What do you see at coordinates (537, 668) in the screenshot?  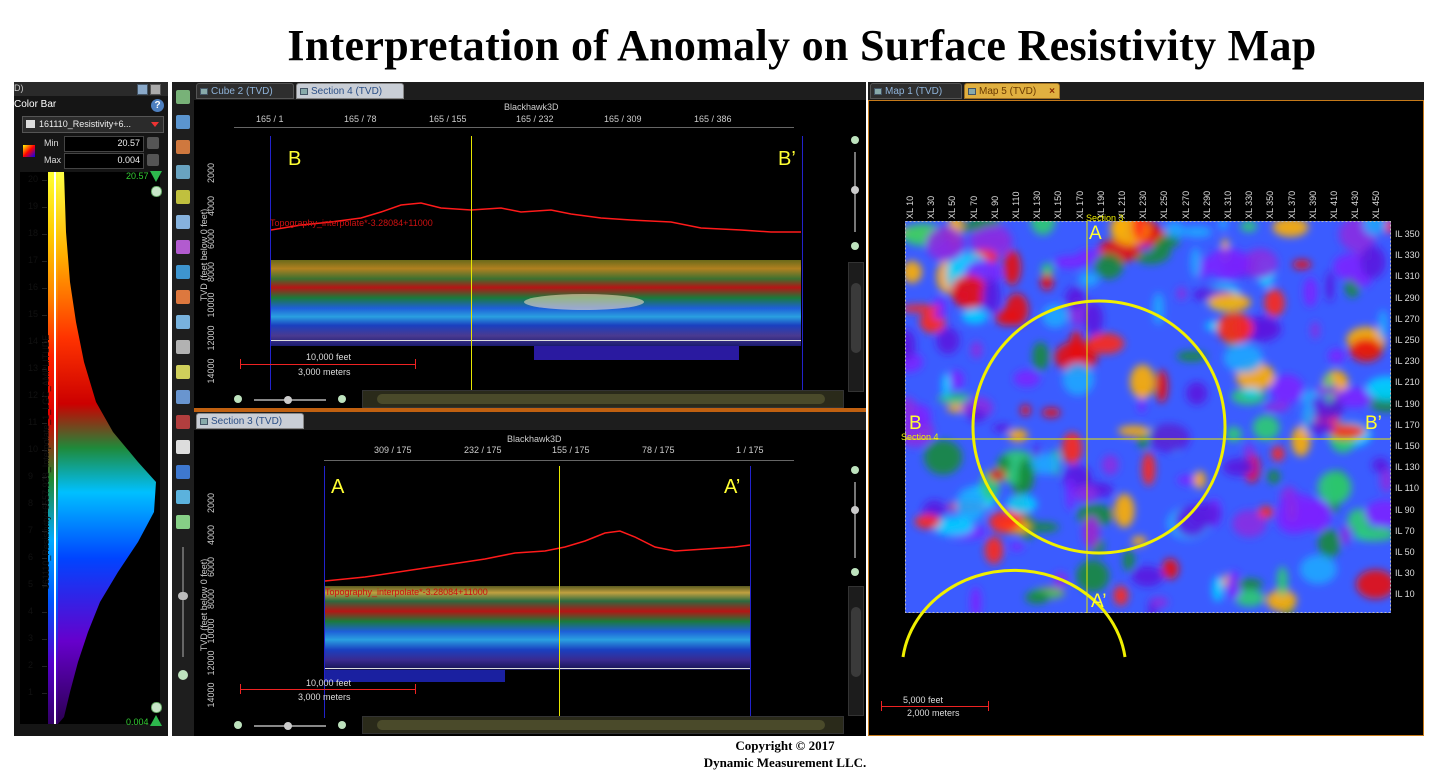 I see `section-base-line` at bounding box center [537, 668].